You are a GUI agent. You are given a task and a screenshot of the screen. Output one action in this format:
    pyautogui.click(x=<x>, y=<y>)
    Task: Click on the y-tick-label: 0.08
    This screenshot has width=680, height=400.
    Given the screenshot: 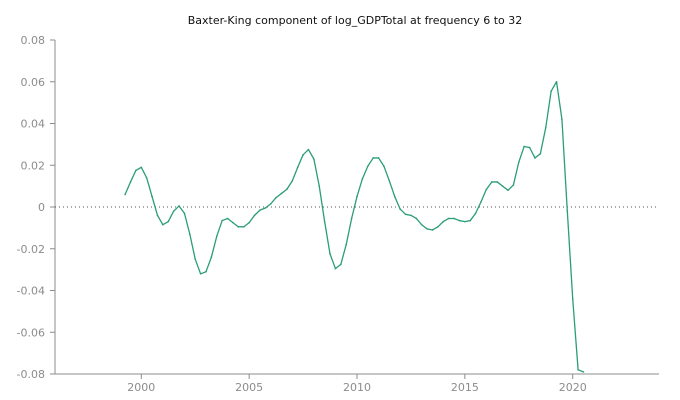 What is the action you would take?
    pyautogui.click(x=33, y=40)
    